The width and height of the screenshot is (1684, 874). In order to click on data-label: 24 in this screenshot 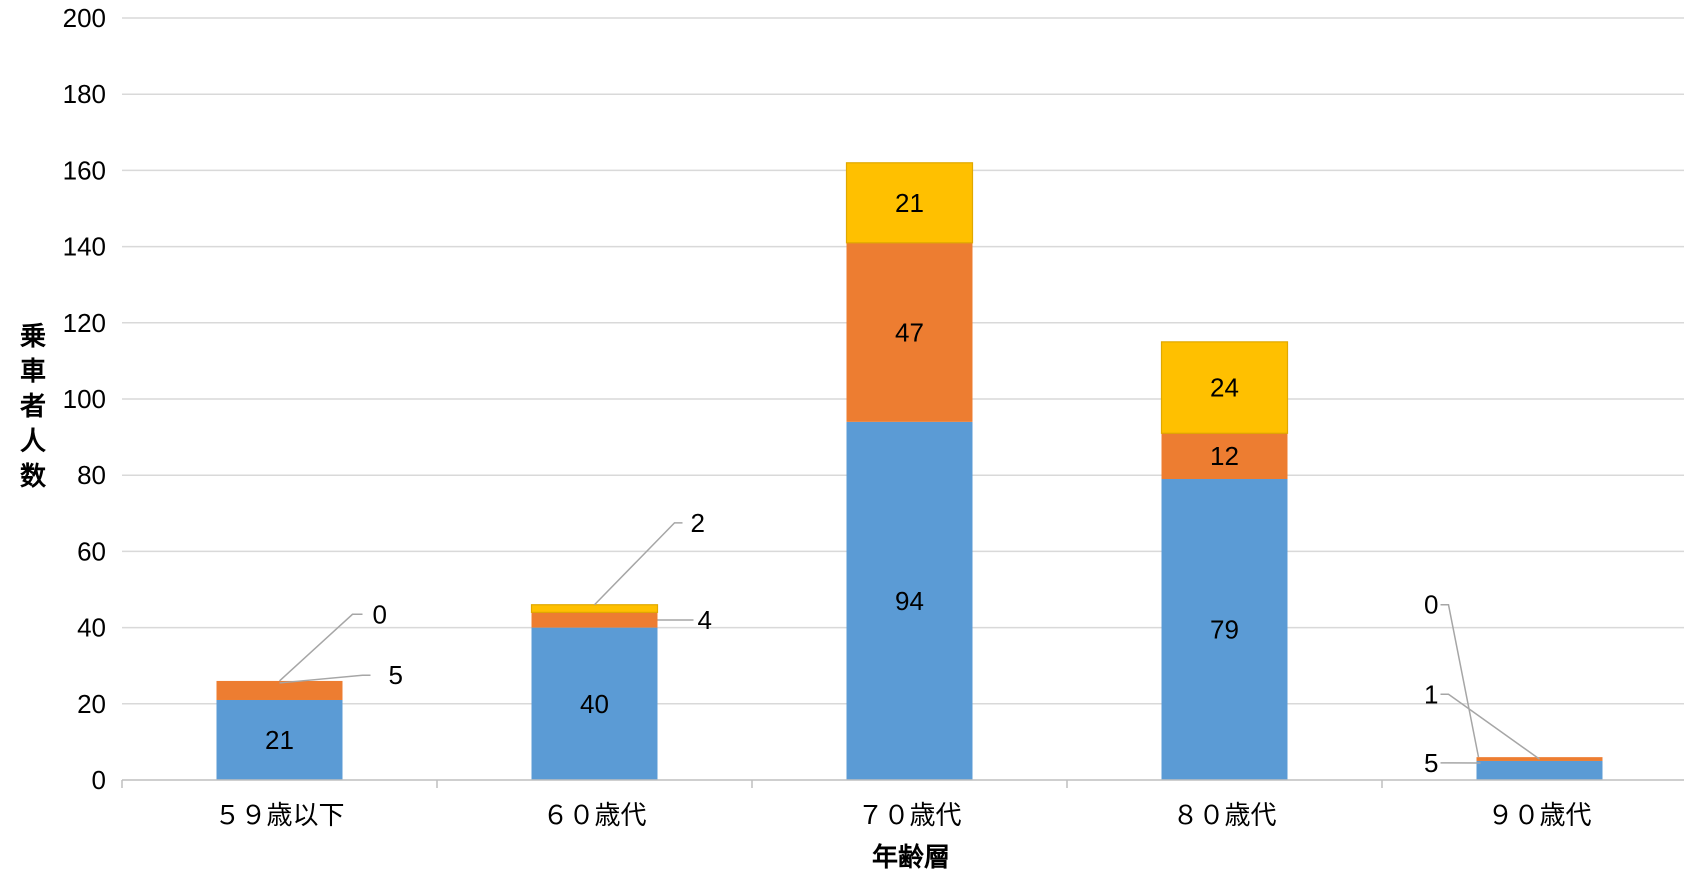, I will do `click(1224, 388)`.